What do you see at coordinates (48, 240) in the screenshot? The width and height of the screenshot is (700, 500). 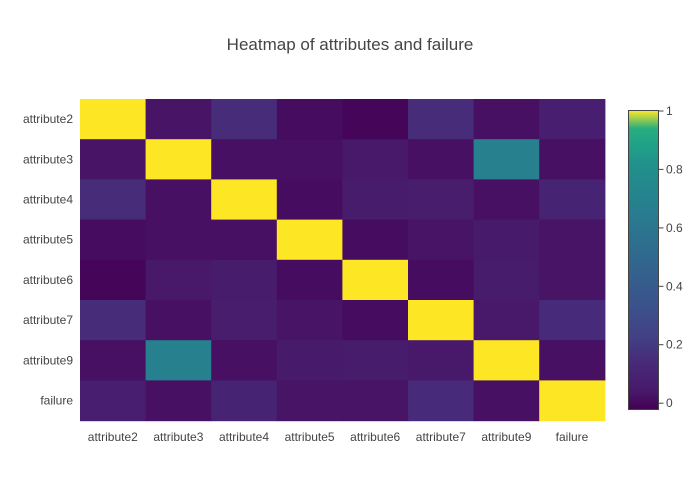 I see `y-tick-label: attribute5` at bounding box center [48, 240].